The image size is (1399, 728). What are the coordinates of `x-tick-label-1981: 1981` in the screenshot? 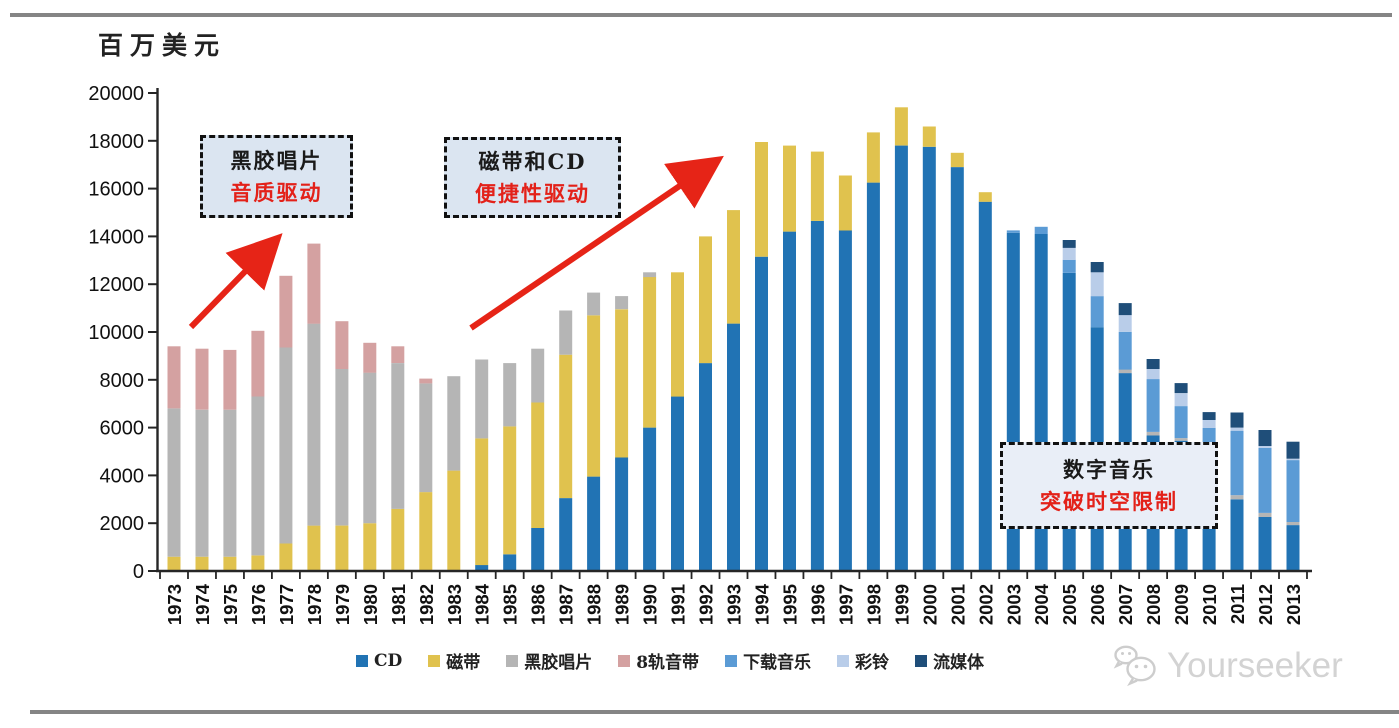 It's located at (398, 604).